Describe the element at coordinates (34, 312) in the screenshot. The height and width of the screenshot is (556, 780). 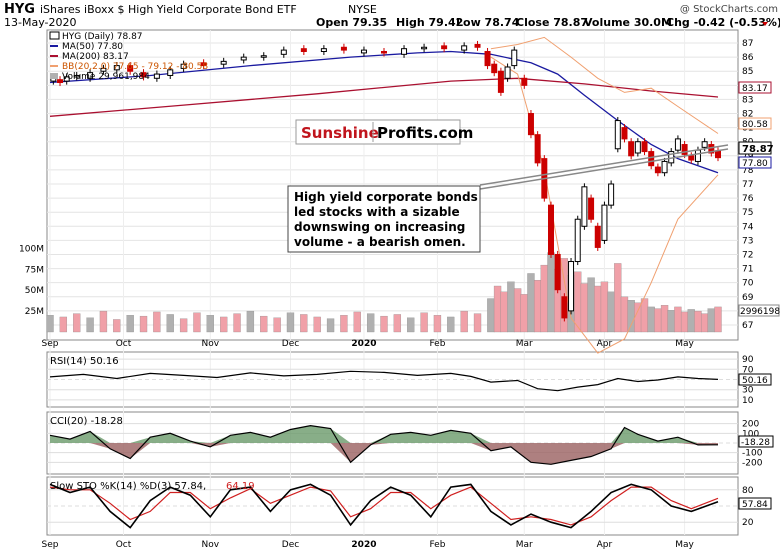
I see `volume-tick-label: 25M` at that location.